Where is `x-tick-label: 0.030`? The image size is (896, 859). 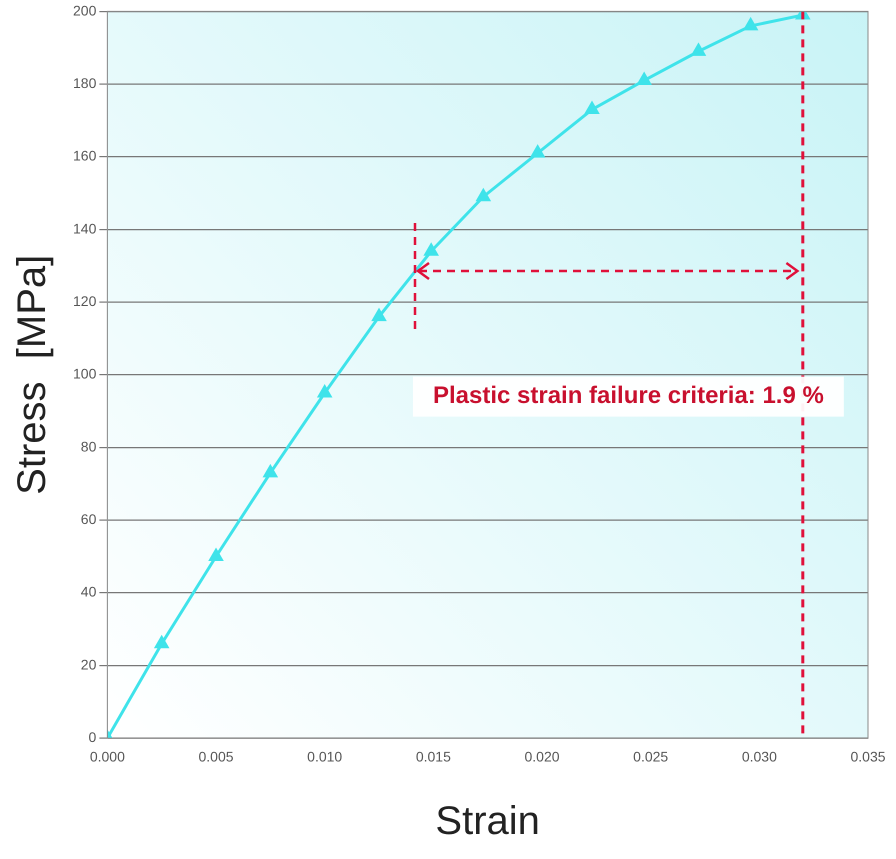
x-tick-label: 0.030 is located at coordinates (760, 756).